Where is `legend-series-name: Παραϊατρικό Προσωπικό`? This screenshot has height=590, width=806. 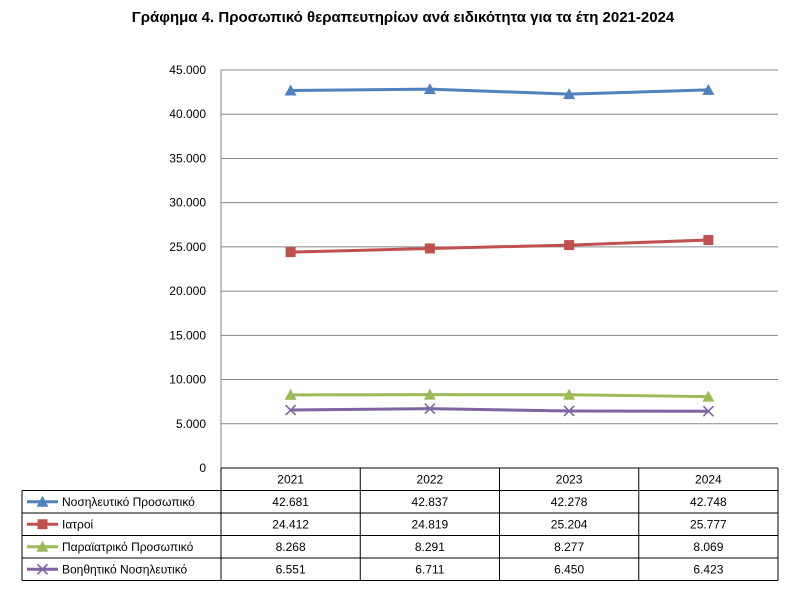 legend-series-name: Παραϊατρικό Προσωπικό is located at coordinates (128, 547).